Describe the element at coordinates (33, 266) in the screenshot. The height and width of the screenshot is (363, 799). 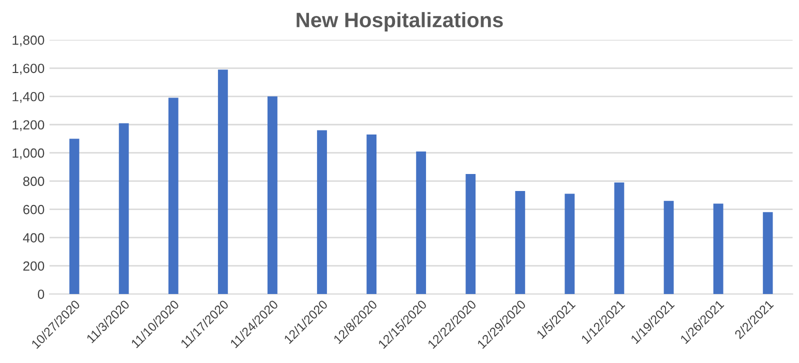
I see `y-tick-label: 200` at that location.